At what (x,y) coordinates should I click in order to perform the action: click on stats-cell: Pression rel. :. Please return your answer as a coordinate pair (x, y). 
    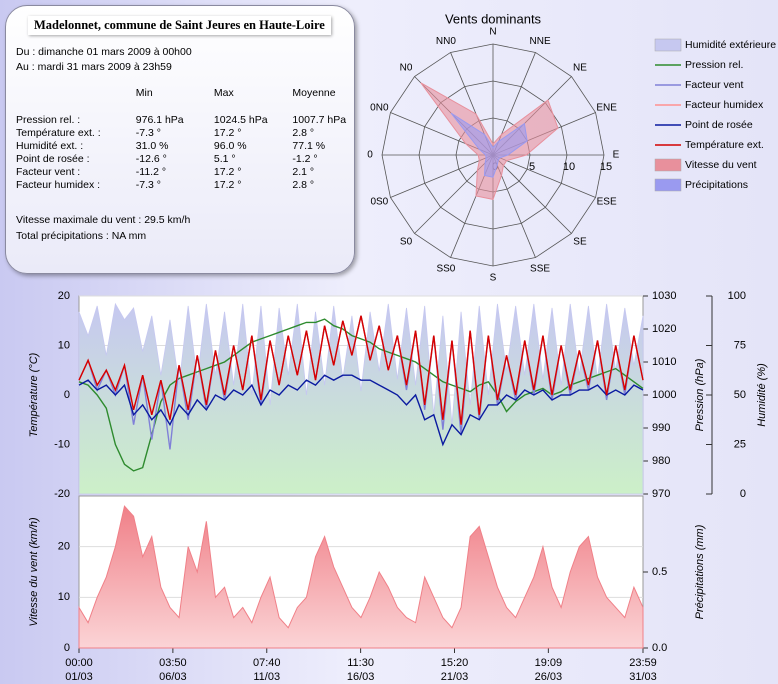
    Looking at the image, I should click on (48, 119).